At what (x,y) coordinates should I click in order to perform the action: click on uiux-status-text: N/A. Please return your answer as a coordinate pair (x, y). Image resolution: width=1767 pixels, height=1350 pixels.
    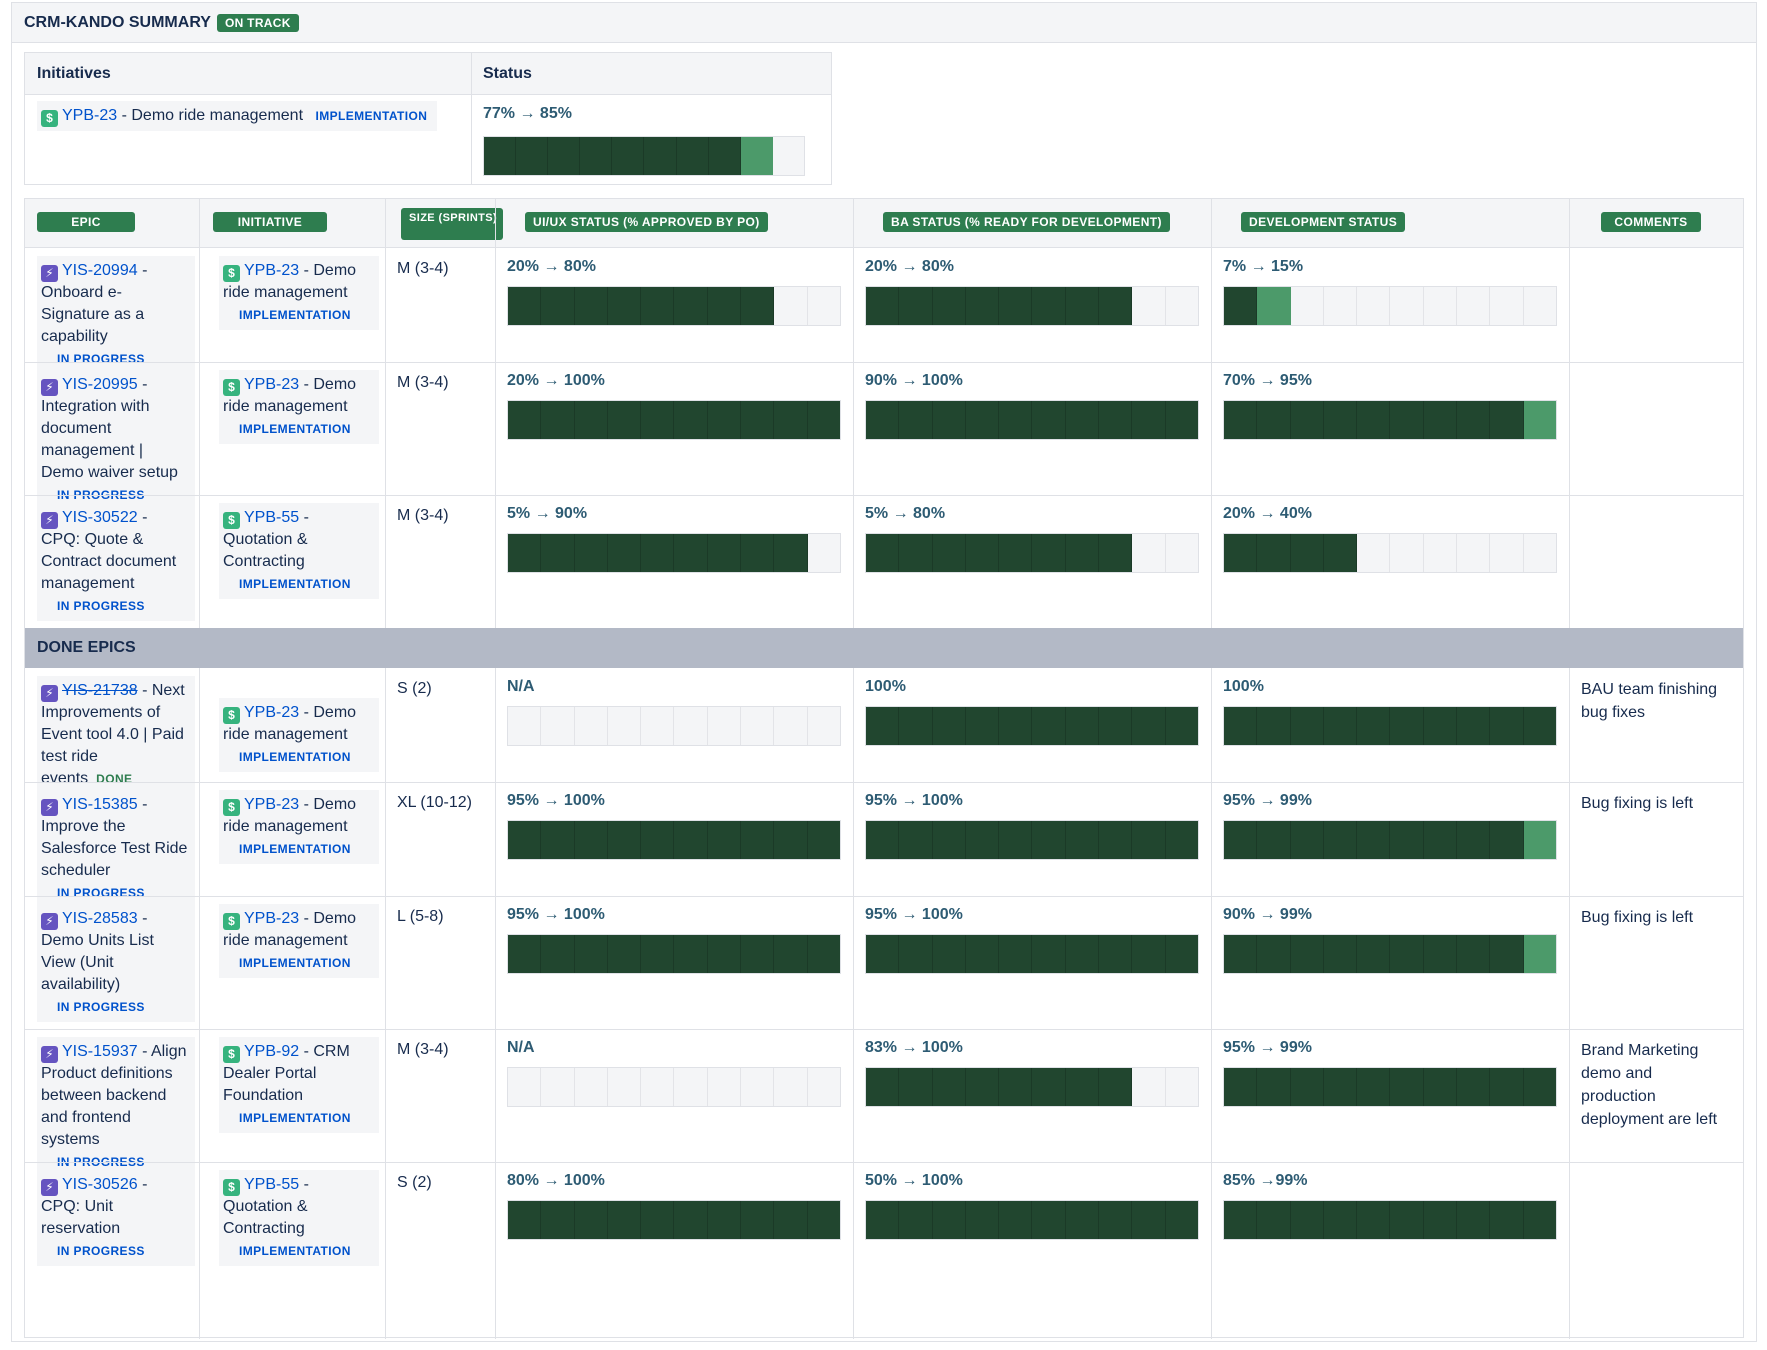
    Looking at the image, I should click on (521, 1047).